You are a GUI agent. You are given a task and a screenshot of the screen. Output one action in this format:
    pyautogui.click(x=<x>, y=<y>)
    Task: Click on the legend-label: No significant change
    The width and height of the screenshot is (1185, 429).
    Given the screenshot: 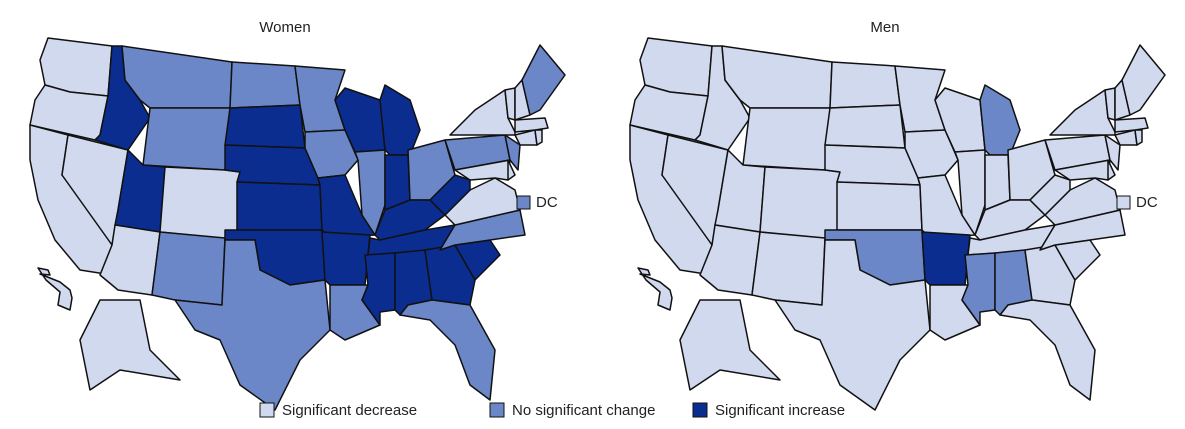 What is the action you would take?
    pyautogui.click(x=583, y=410)
    